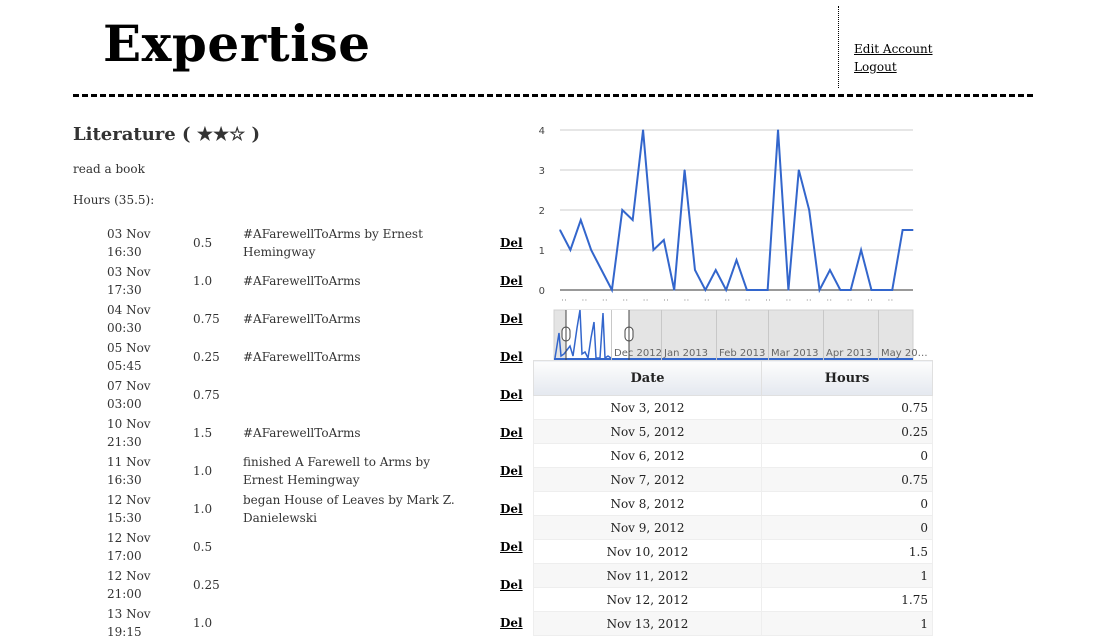  What do you see at coordinates (647, 378) in the screenshot?
I see `date-column-header: Date` at bounding box center [647, 378].